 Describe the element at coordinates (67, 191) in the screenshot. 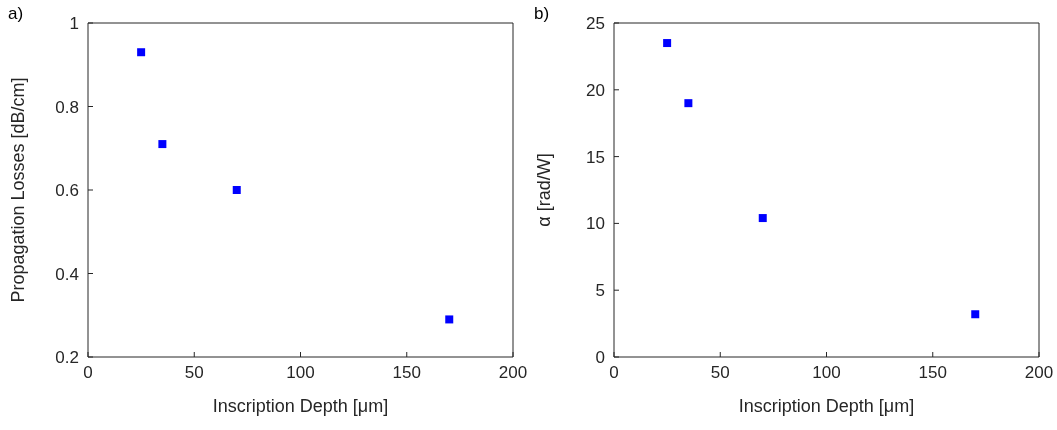

I see `y-tick-label: 0.6` at that location.